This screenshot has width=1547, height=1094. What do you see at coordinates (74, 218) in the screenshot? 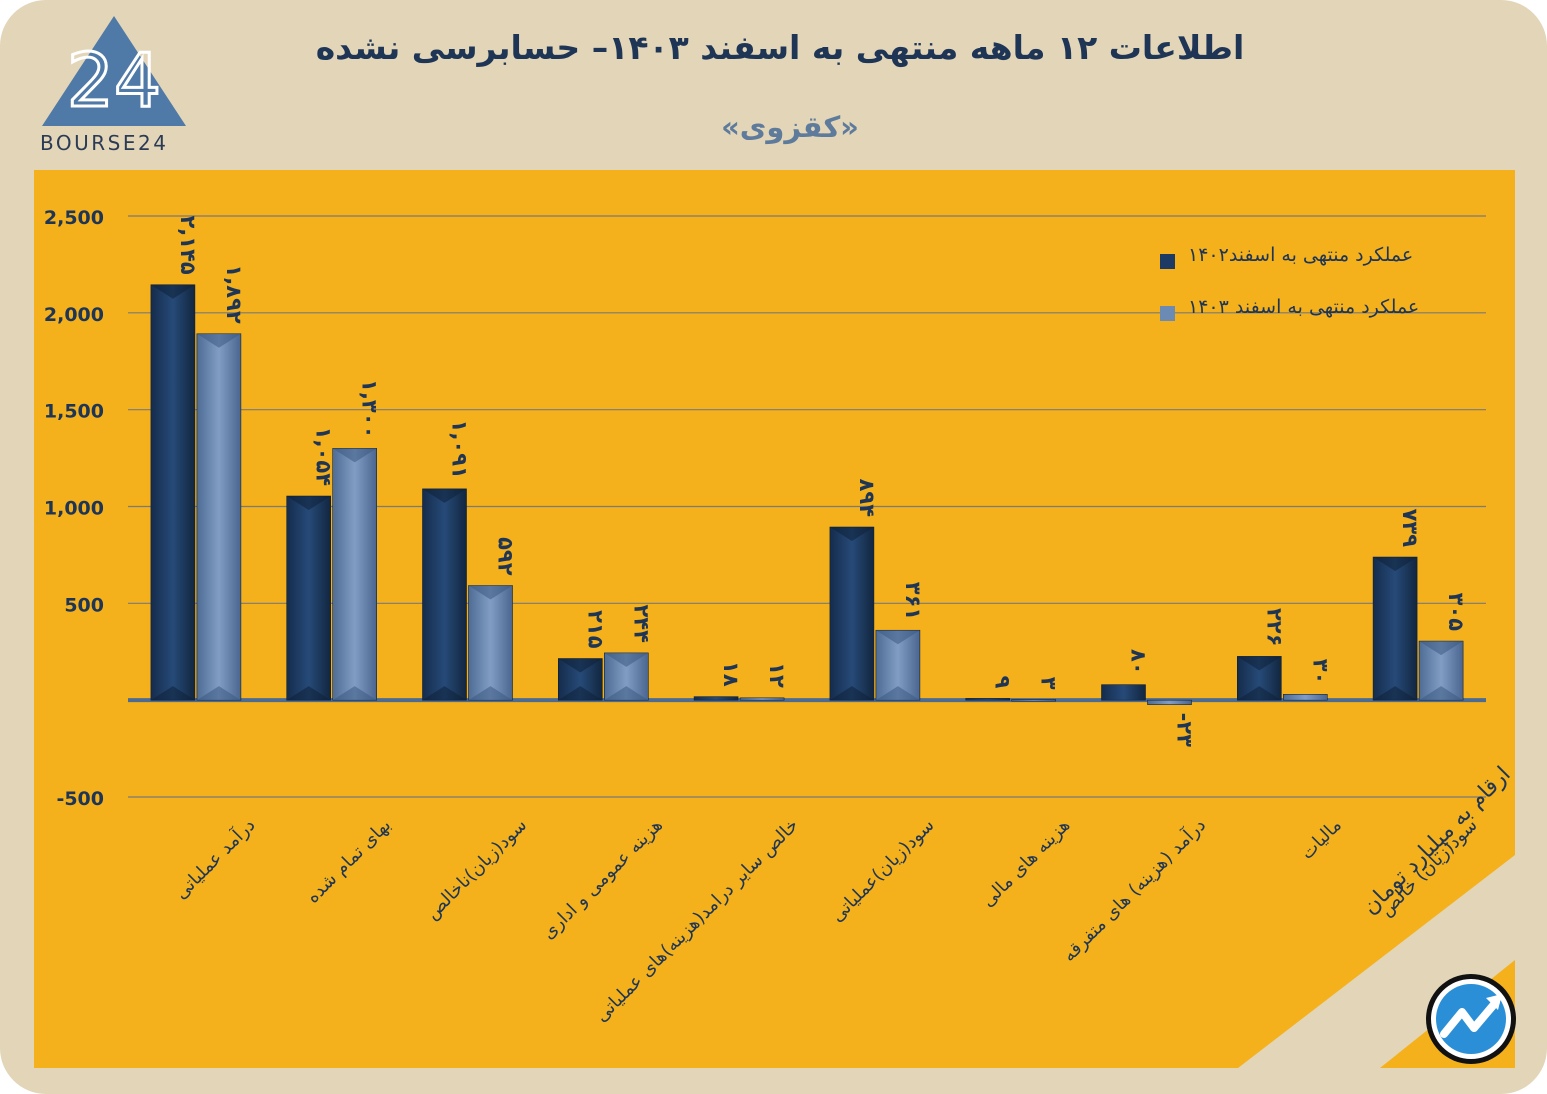
I see `y-tick-label: 2,500` at bounding box center [74, 218].